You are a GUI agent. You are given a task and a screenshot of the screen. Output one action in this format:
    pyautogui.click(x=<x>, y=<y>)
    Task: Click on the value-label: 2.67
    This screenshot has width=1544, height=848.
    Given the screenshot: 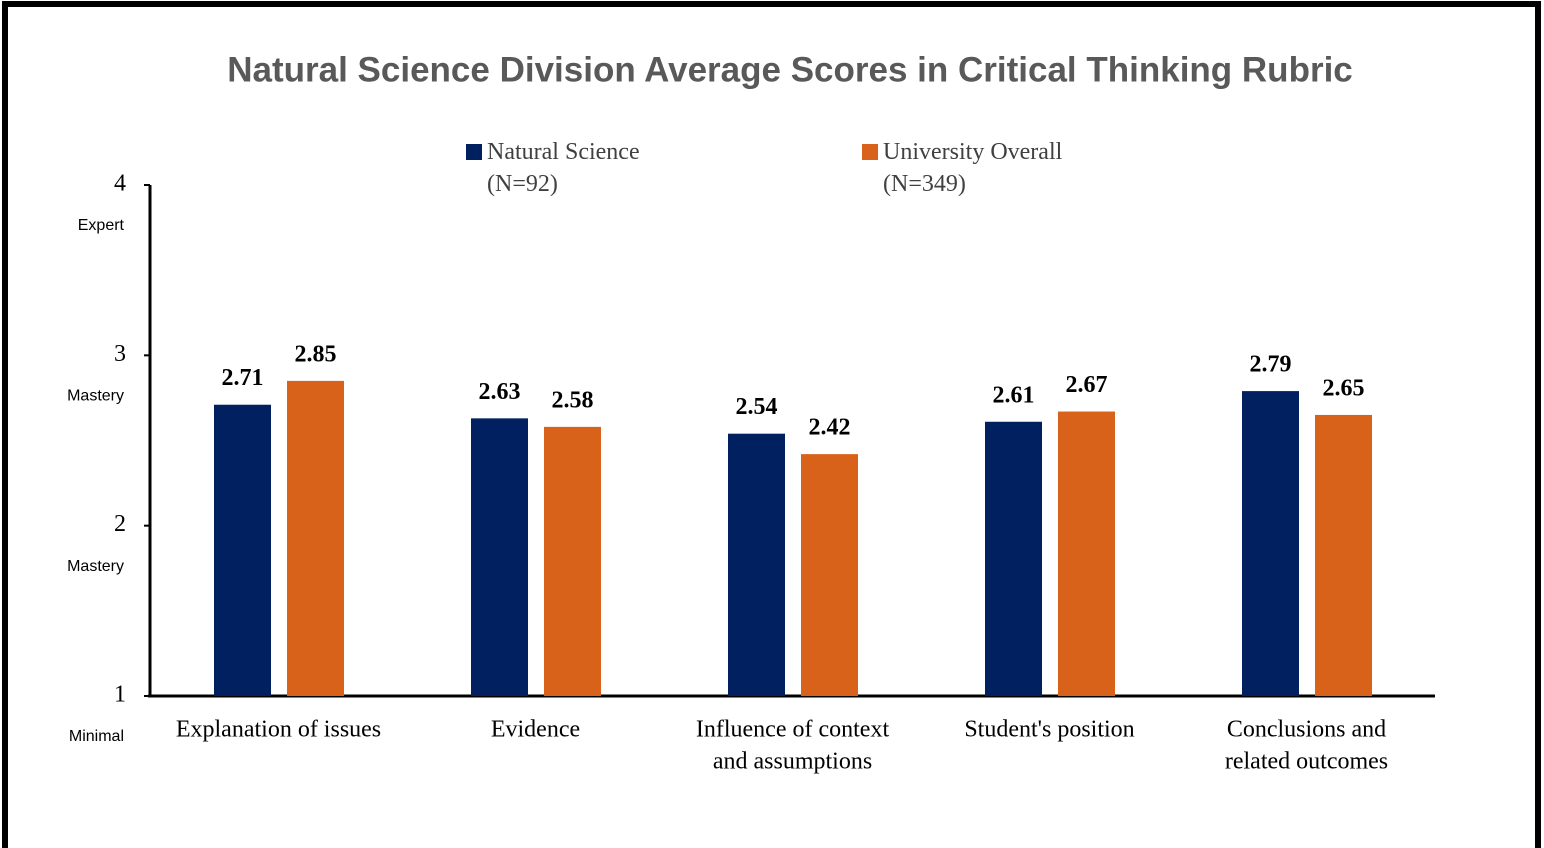 What is the action you would take?
    pyautogui.click(x=1087, y=385)
    